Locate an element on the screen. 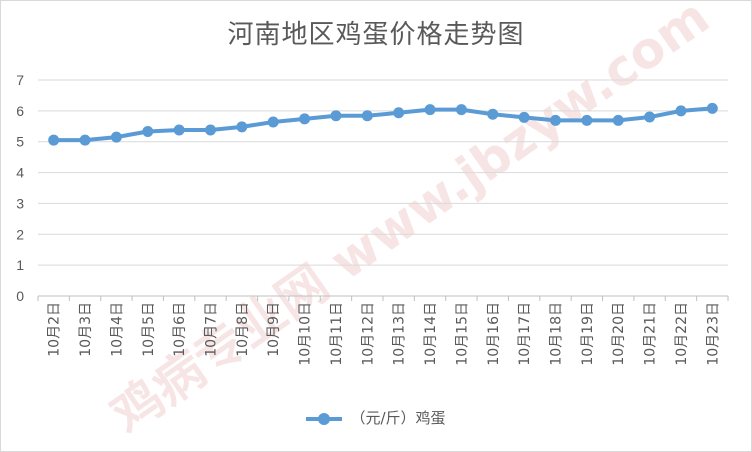 The width and height of the screenshot is (752, 452). x-tick-label: 10月9日 is located at coordinates (274, 329).